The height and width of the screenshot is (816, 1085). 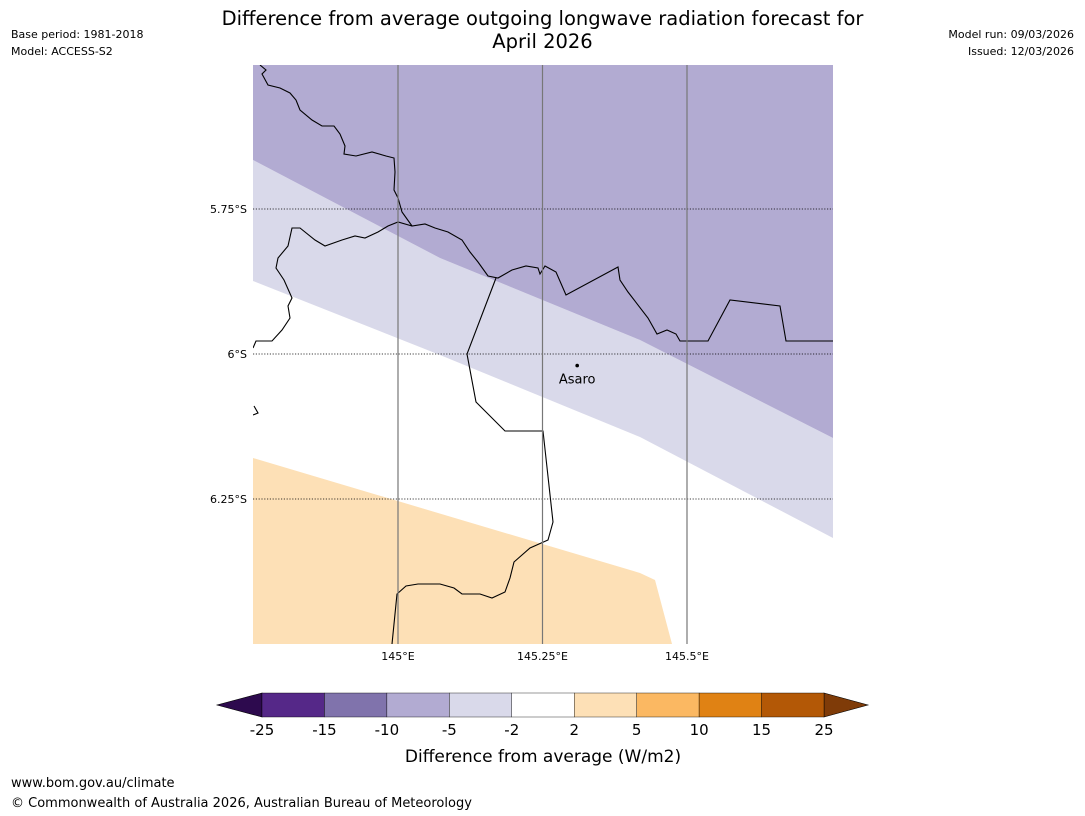 I want to click on coast-fragment, so click(x=256, y=410).